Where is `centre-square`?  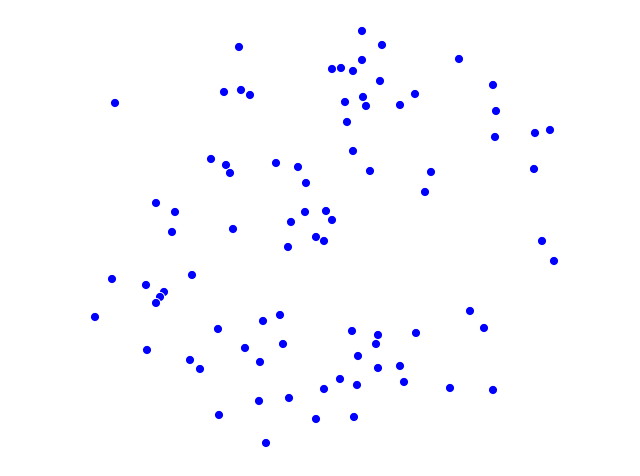
centre-square is located at coordinates (320, 237).